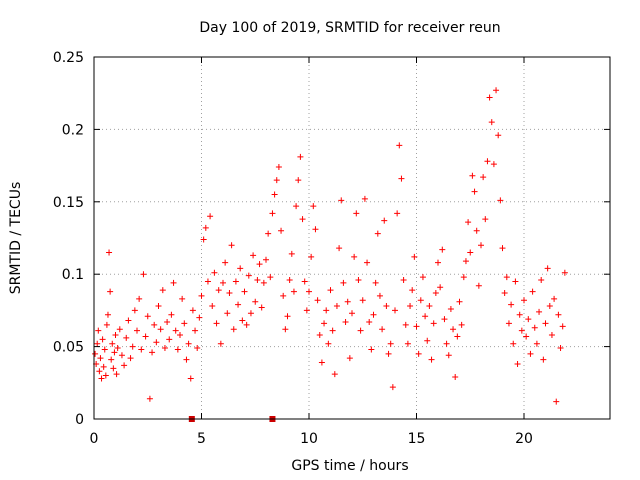 Image resolution: width=640 pixels, height=480 pixels. Describe the element at coordinates (68, 58) in the screenshot. I see `y-tick-label: 0.25` at that location.